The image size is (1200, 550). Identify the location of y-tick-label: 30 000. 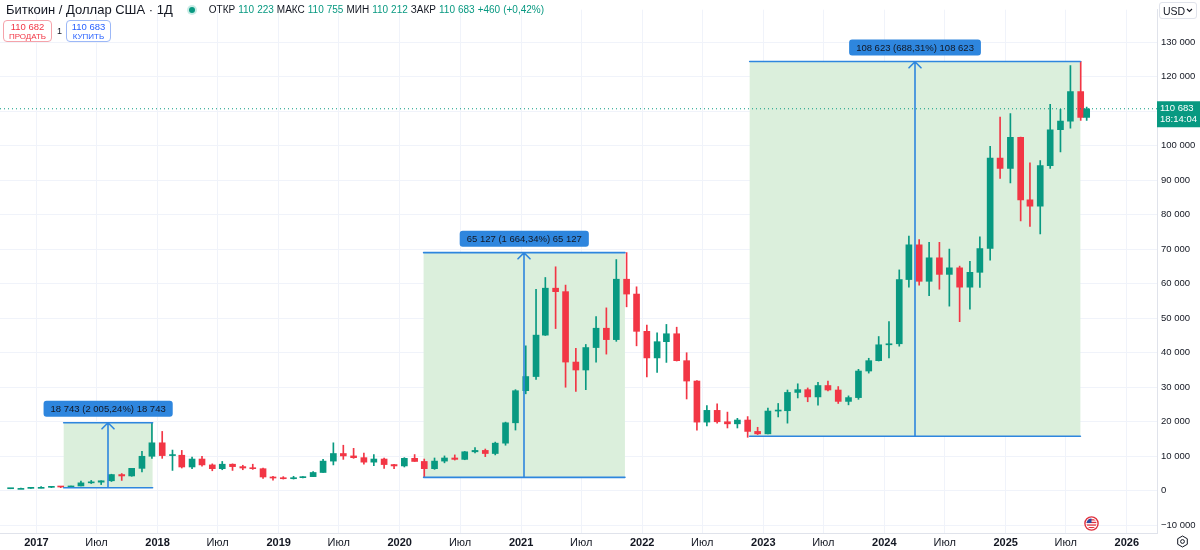
(1176, 386).